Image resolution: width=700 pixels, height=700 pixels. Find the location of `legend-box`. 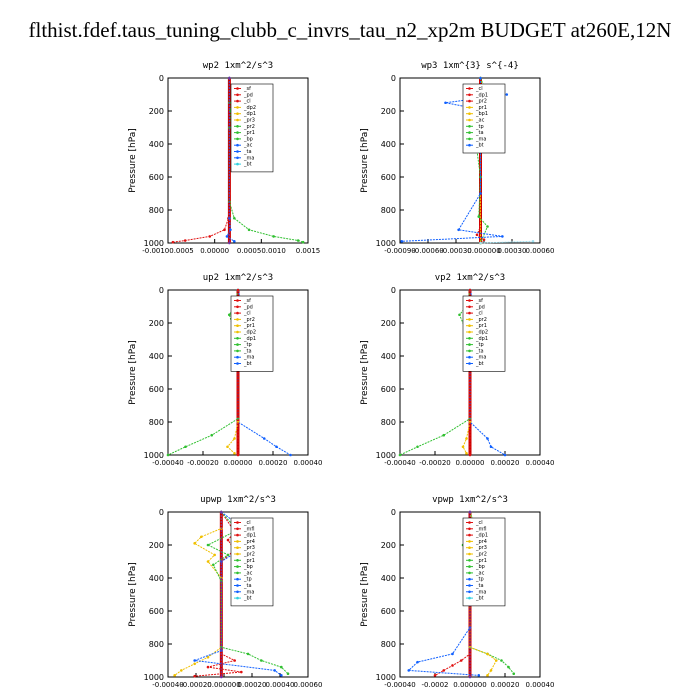

legend-box is located at coordinates (252, 333).